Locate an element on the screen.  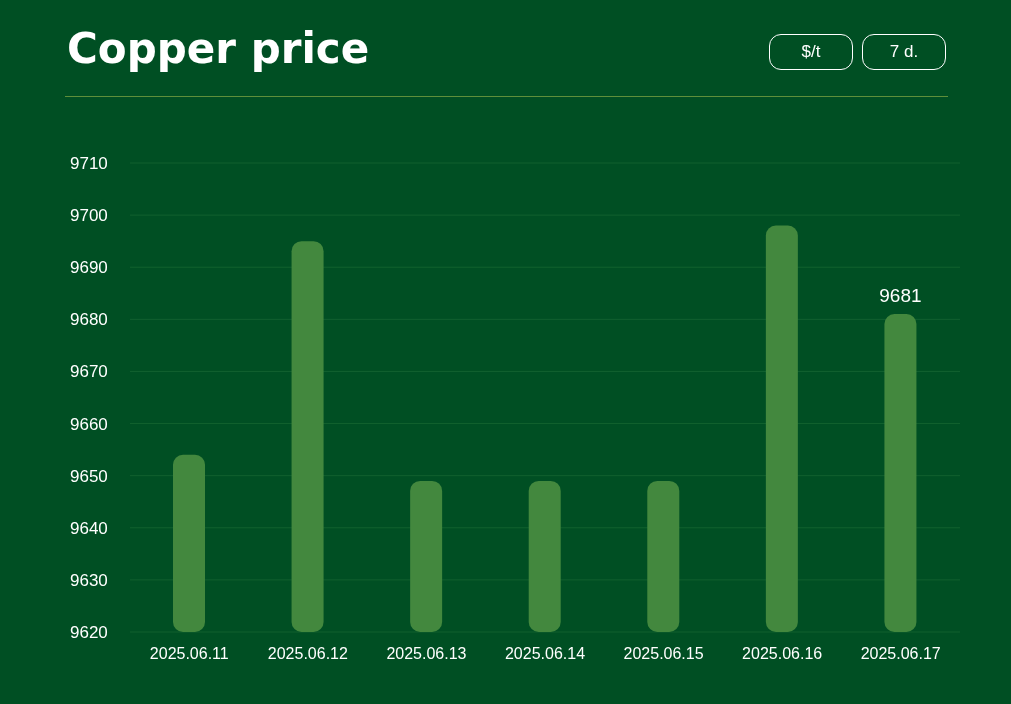
x-tick-label: 2025.06.11 is located at coordinates (189, 654).